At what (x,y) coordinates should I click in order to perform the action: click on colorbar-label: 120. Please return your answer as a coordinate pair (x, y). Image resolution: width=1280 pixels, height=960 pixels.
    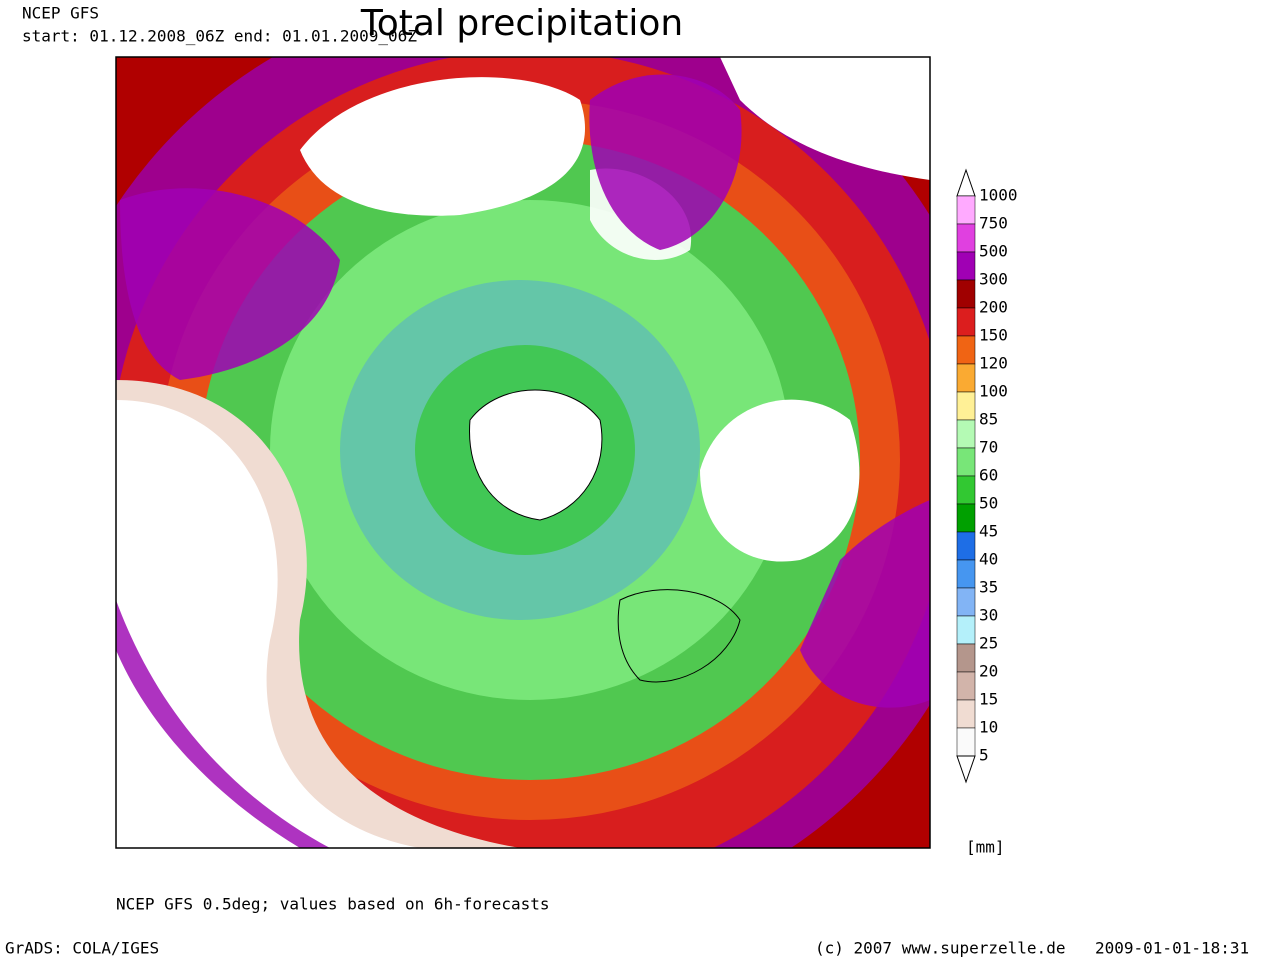
    Looking at the image, I should click on (993, 363).